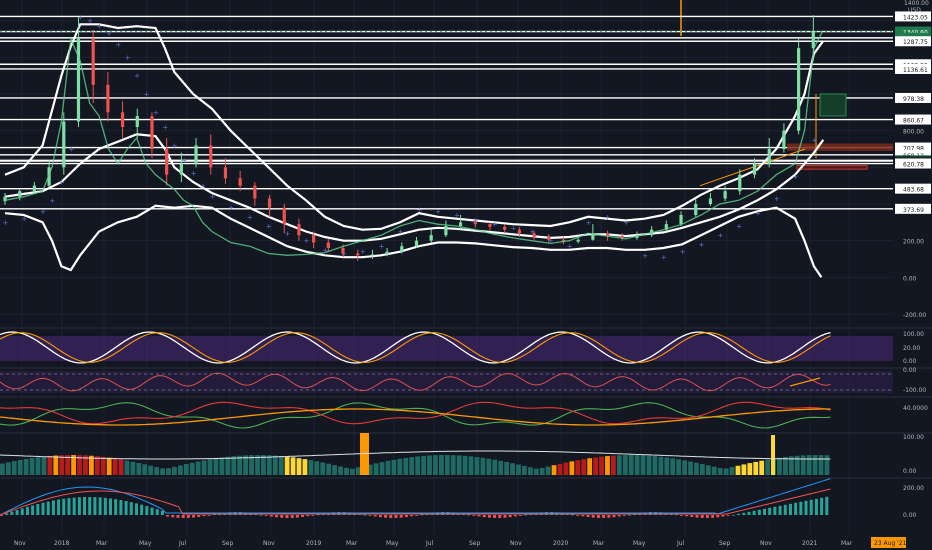 This screenshot has width=932, height=550. I want to click on stoch-d-line, so click(415, 347).